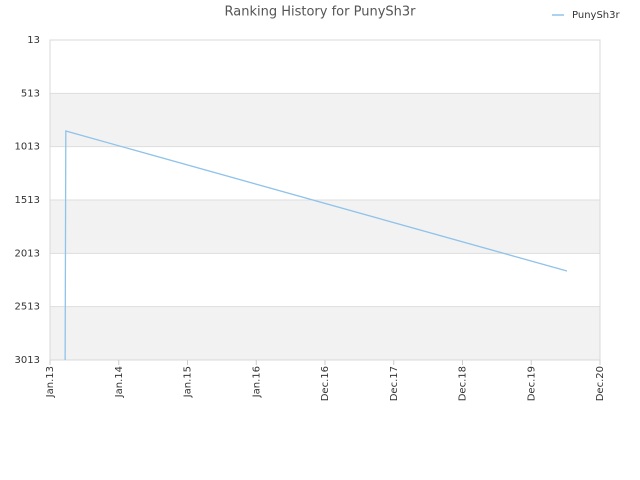 This screenshot has height=480, width=640. I want to click on x-tick-label: Jan.16, so click(256, 382).